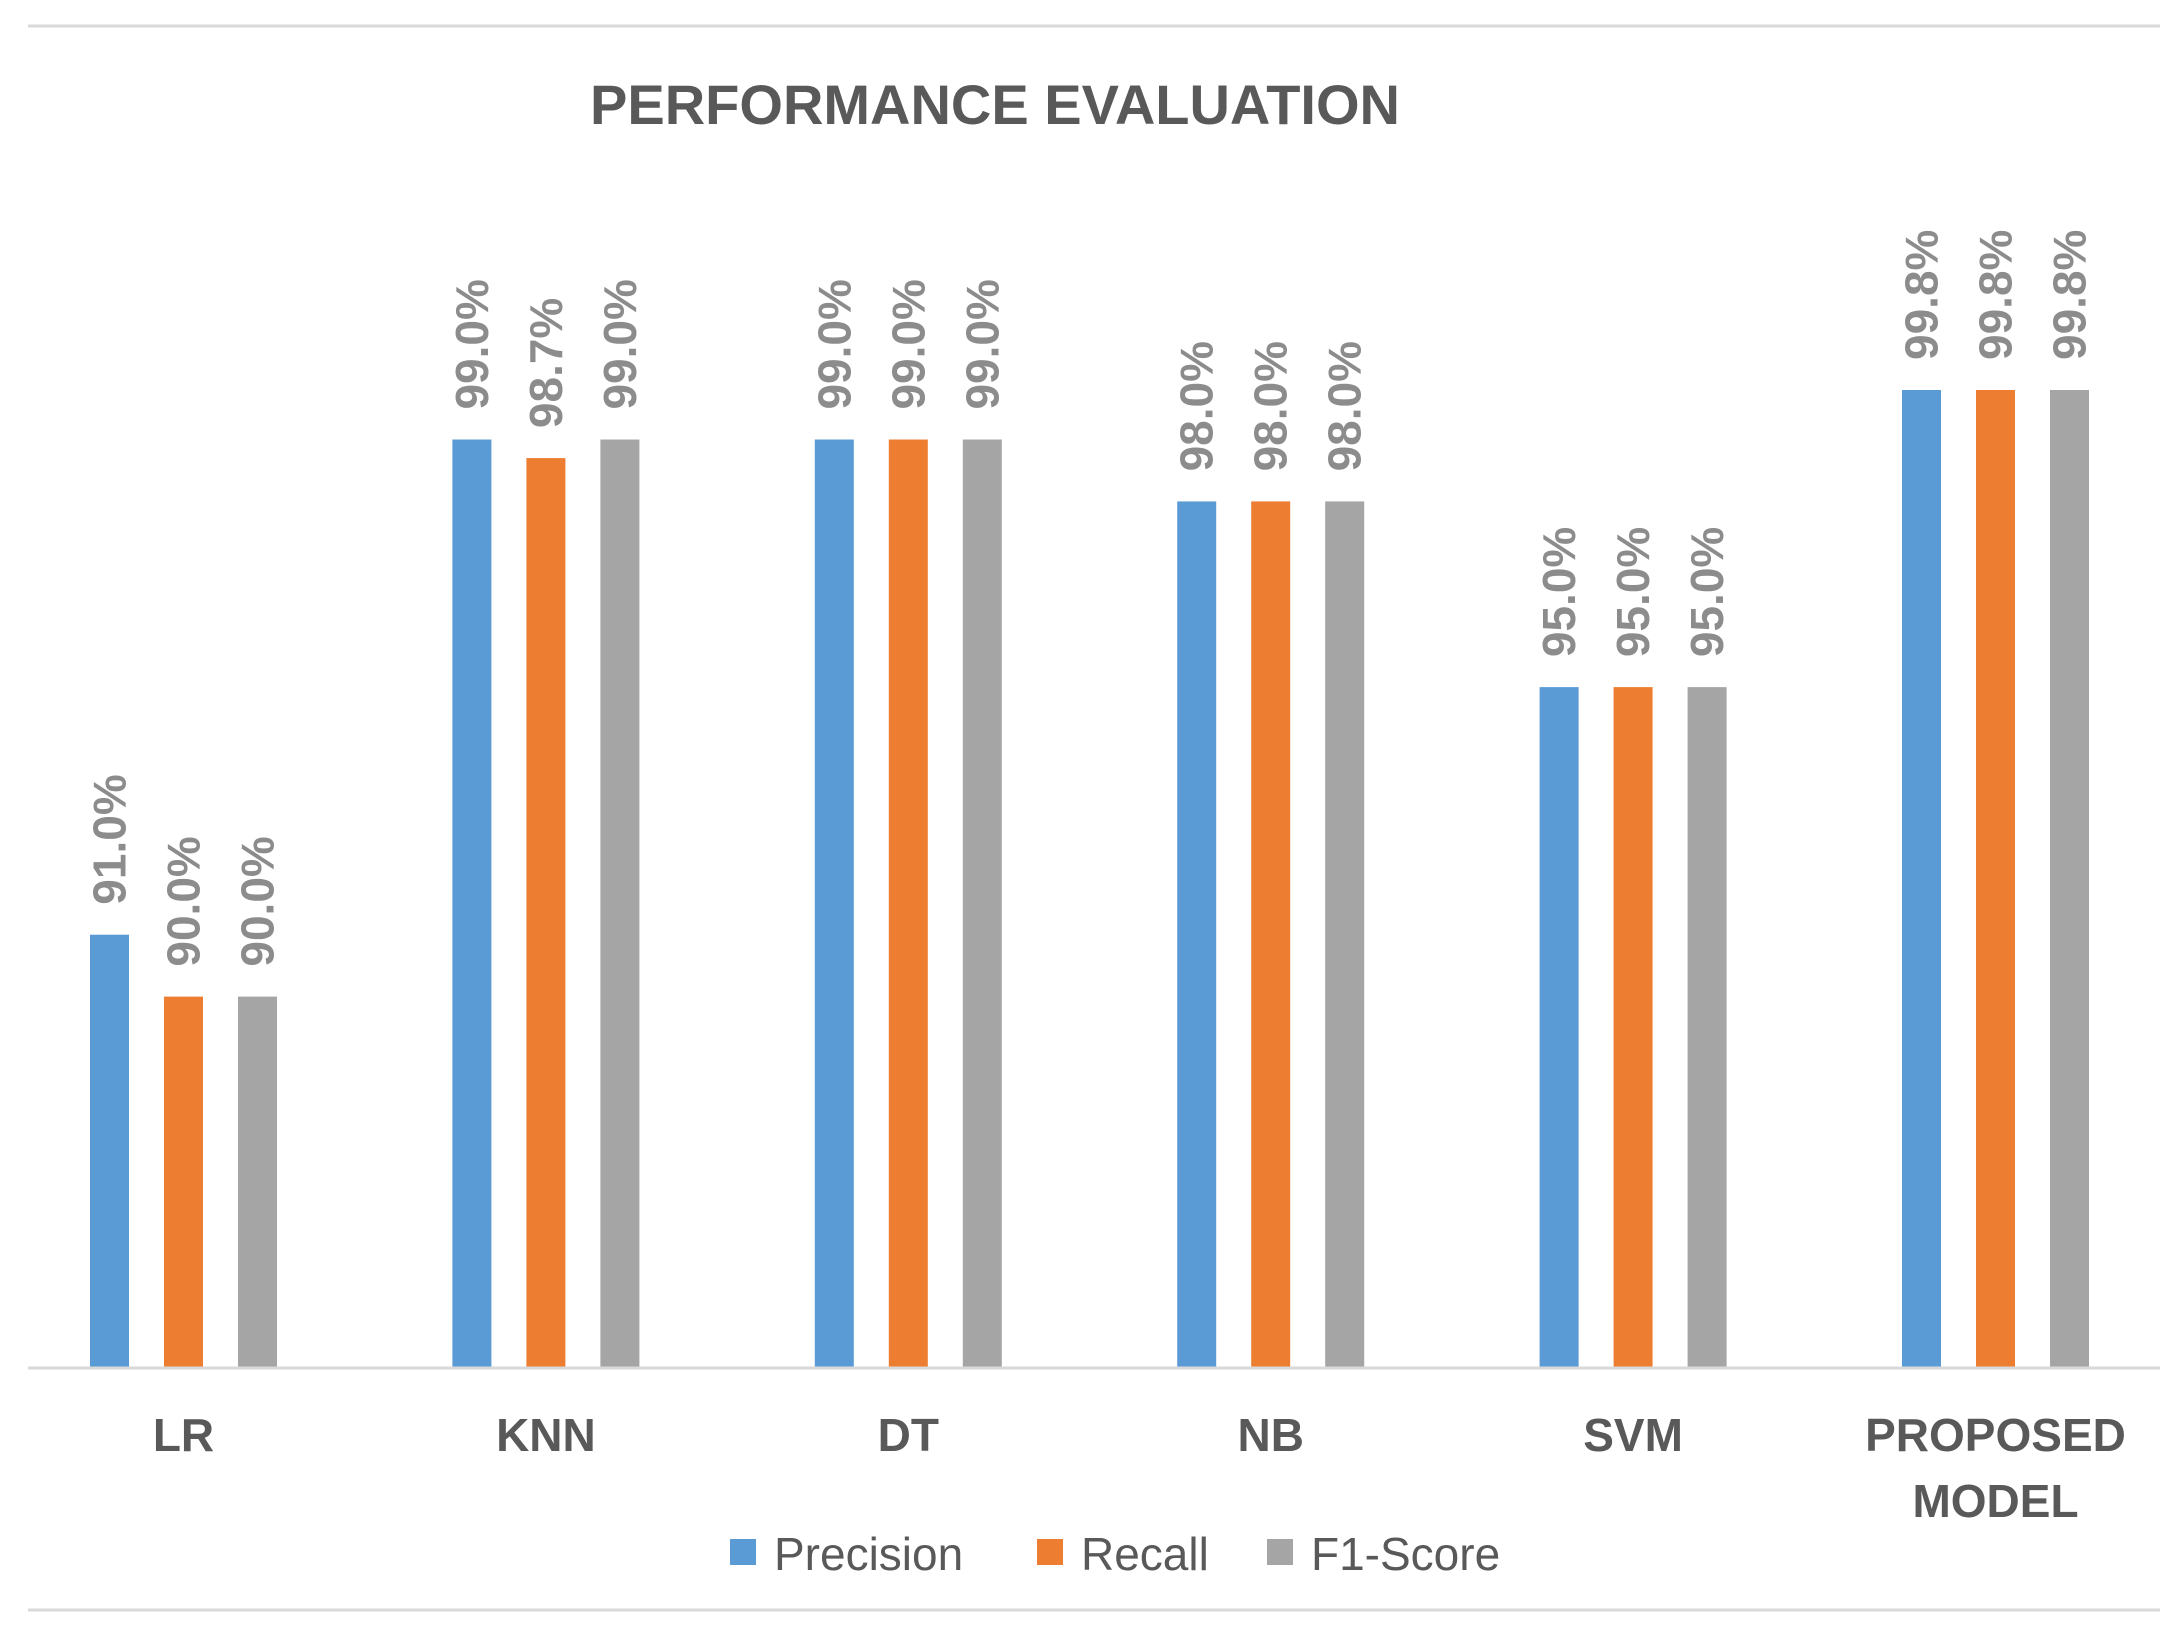 The height and width of the screenshot is (1633, 2176). What do you see at coordinates (1995, 1435) in the screenshot?
I see `category-label-proposed-model-line-1: PROPOSED` at bounding box center [1995, 1435].